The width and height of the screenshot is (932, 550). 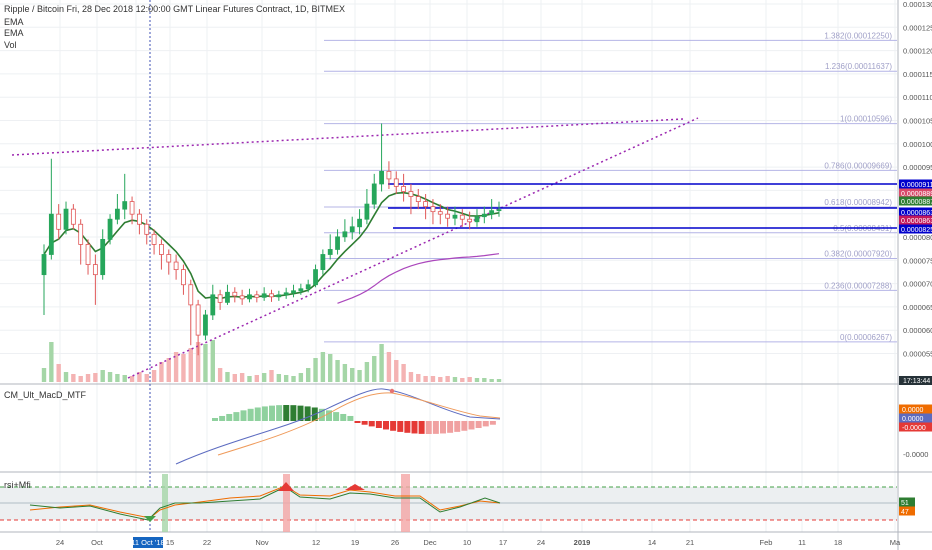 I want to click on time-axis-label: 18, so click(x=838, y=542).